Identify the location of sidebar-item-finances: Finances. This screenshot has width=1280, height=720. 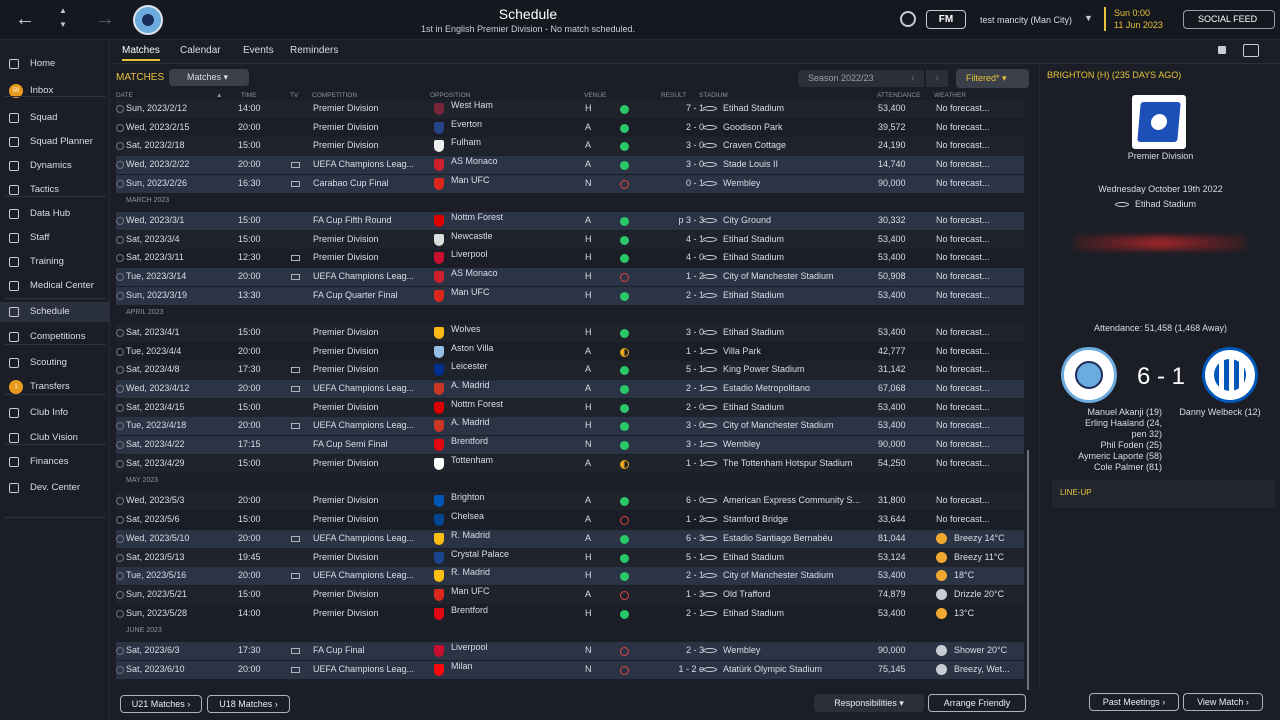
(55, 462).